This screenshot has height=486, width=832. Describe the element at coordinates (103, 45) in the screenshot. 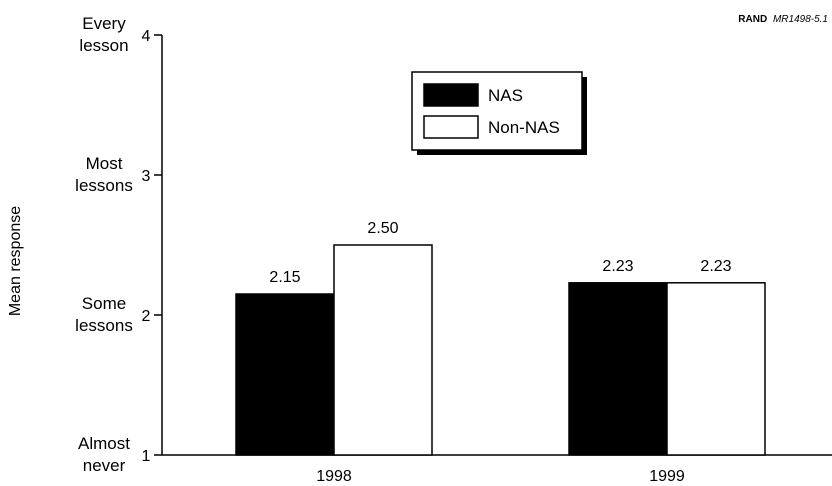

I see `y-tick-descriptor: lesson` at that location.